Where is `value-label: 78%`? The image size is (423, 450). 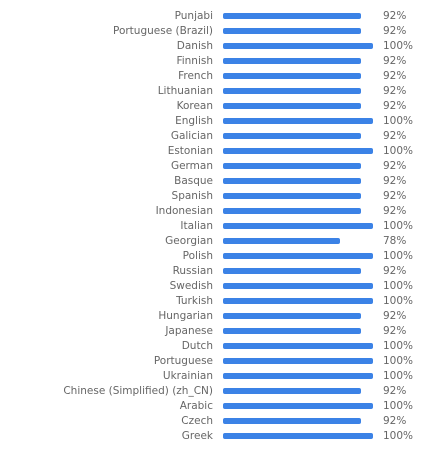
value-label: 78% is located at coordinates (394, 241).